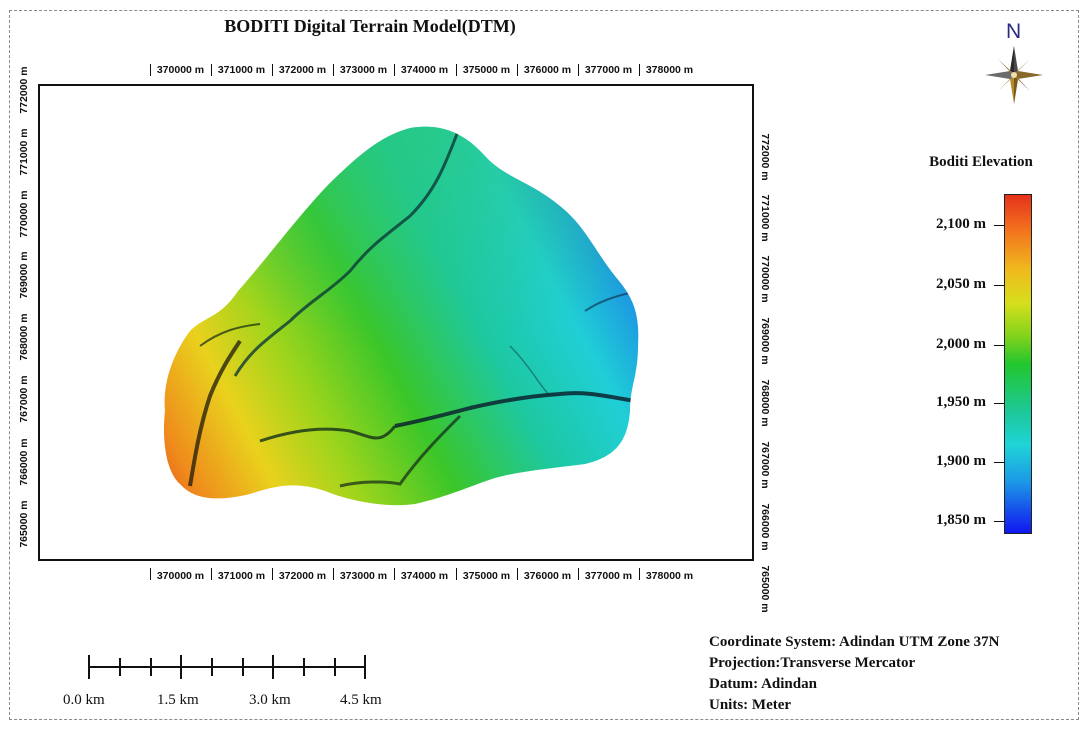 Image resolution: width=1090 pixels, height=731 pixels. I want to click on legend-label: 1,850 m, so click(961, 520).